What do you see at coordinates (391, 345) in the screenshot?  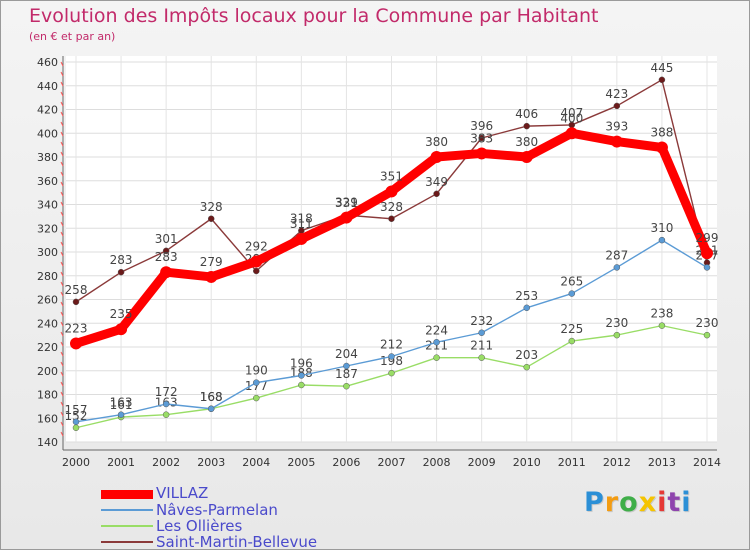 I see `data-label: 212` at bounding box center [391, 345].